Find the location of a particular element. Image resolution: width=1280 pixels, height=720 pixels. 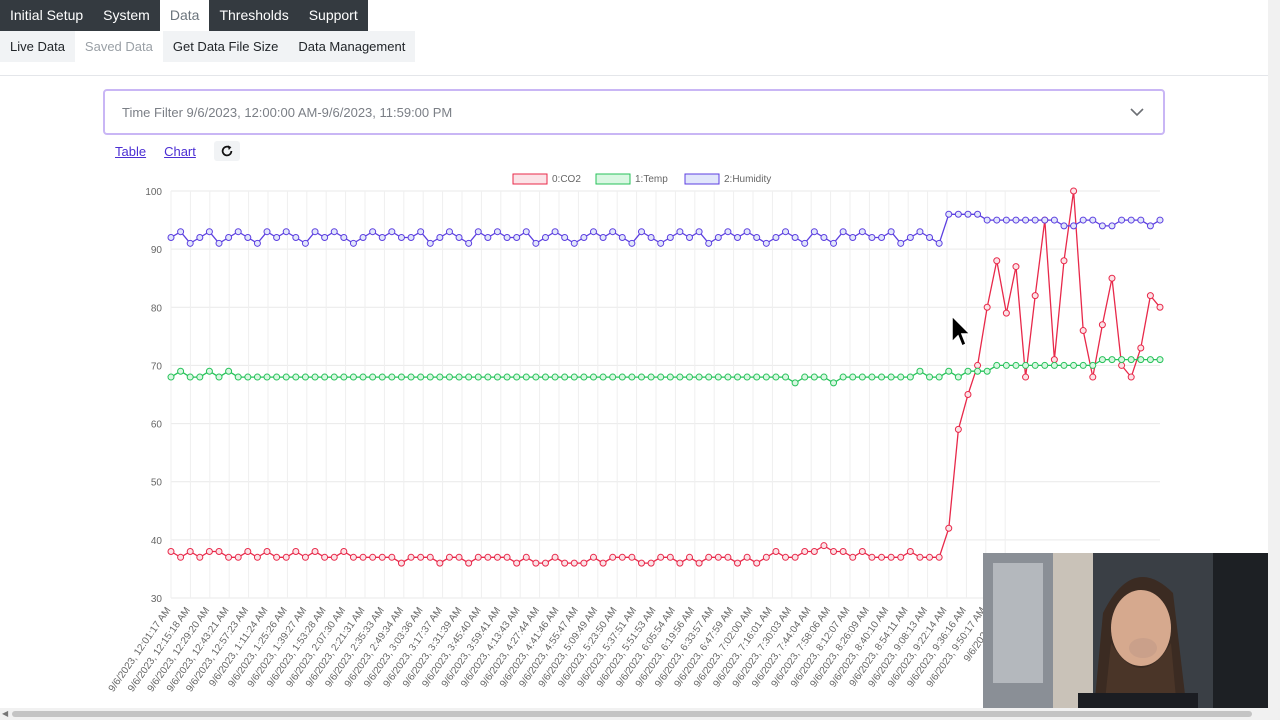

tab-data-management: Data Management is located at coordinates (352, 46).